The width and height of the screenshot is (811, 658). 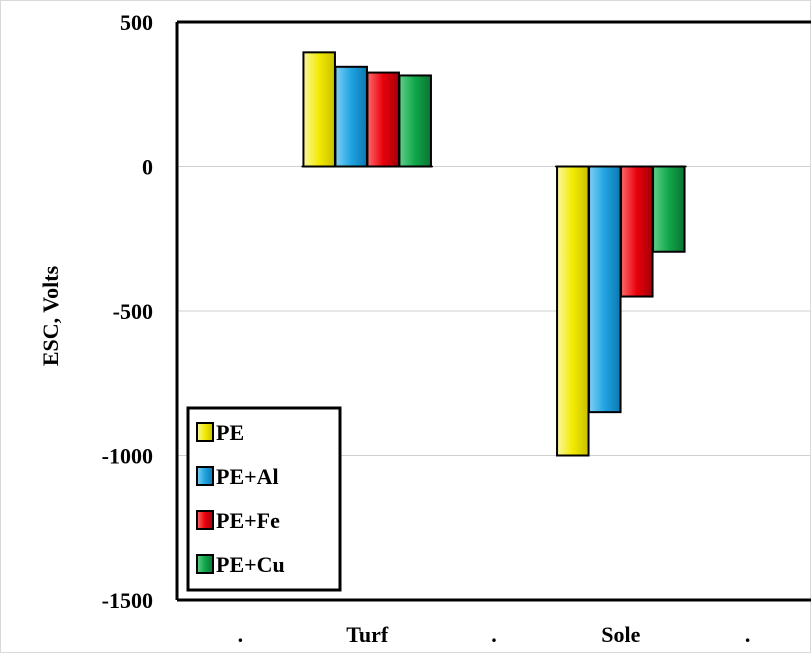 I want to click on bar-pe-cu-turf, so click(x=415, y=121).